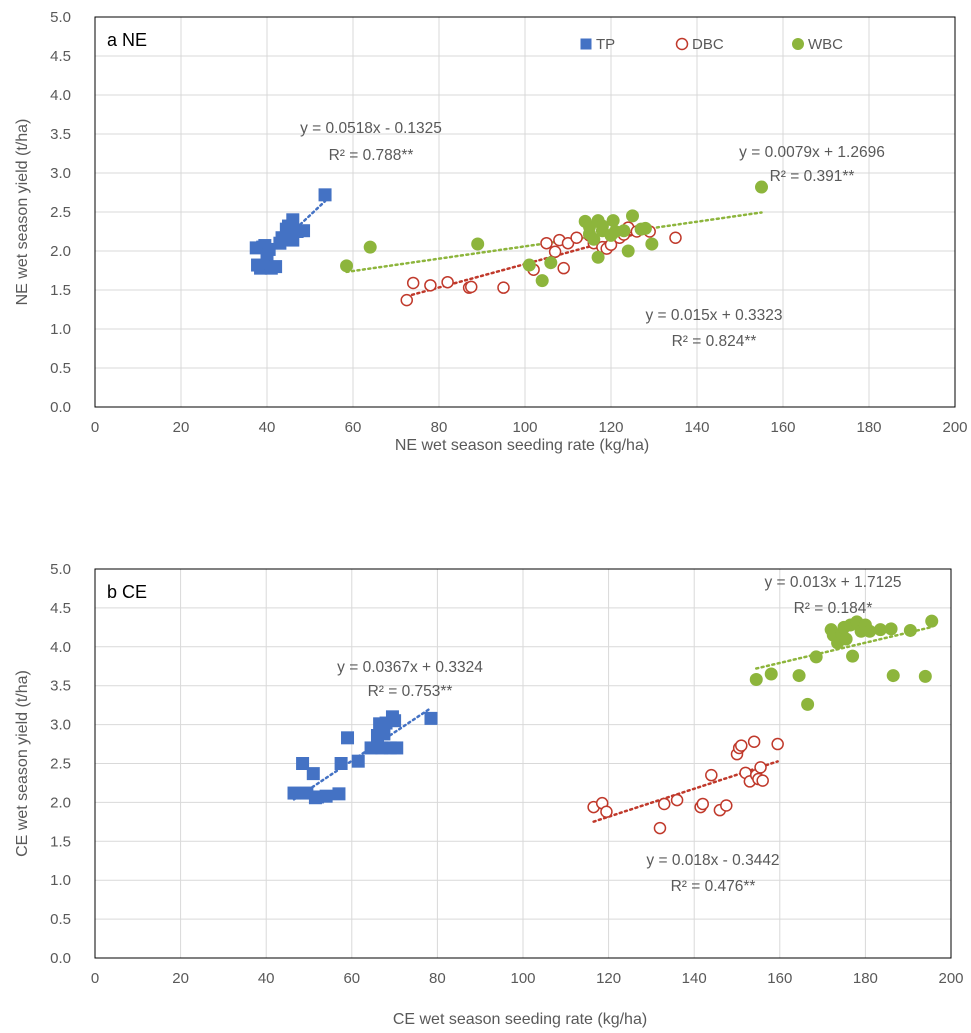 This screenshot has height=1033, width=971. I want to click on panel-label: a NE, so click(127, 40).